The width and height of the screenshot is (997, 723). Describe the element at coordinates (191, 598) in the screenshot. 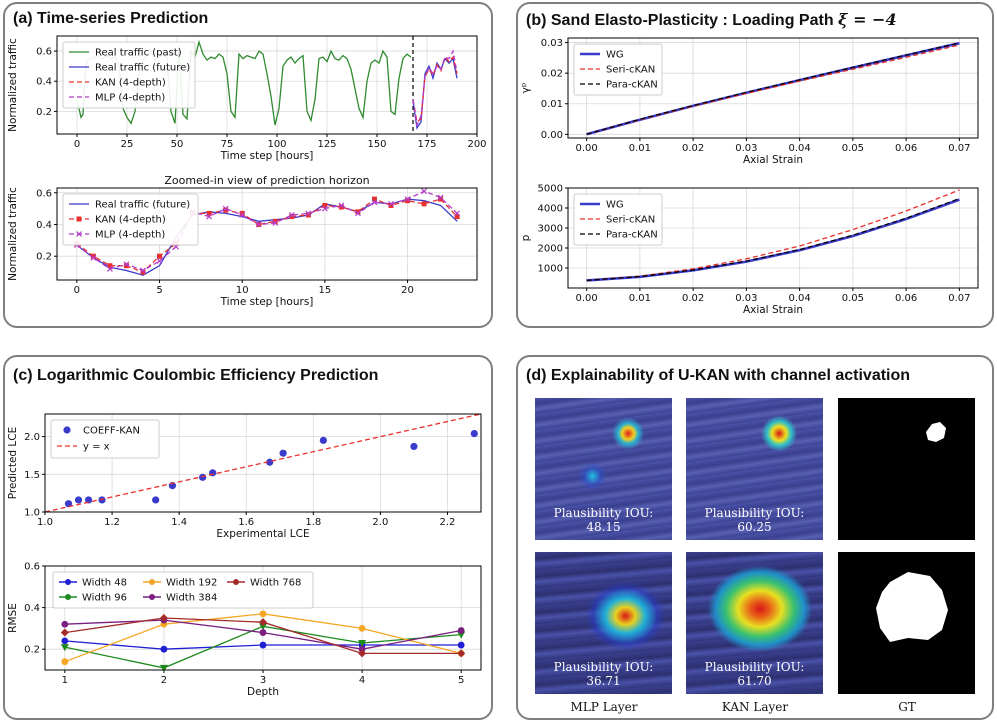

I see `c2-legend-label-3: Width 384` at that location.